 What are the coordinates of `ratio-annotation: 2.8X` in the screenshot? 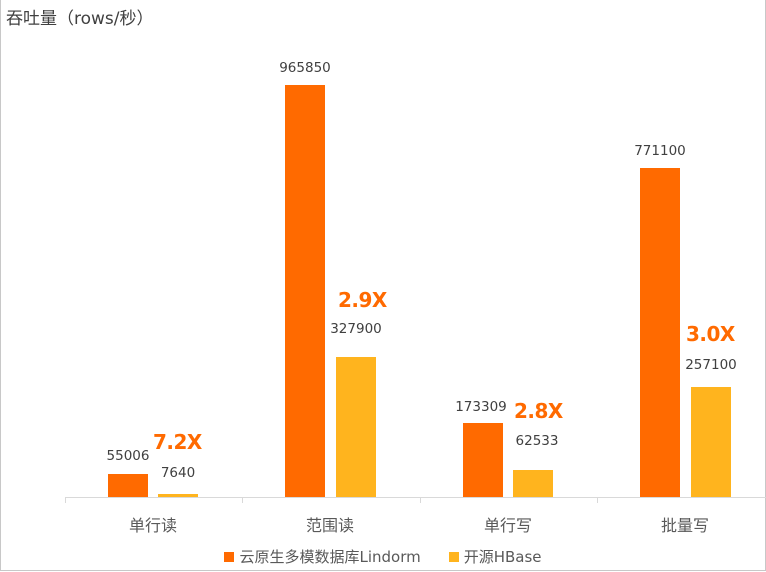 It's located at (538, 411).